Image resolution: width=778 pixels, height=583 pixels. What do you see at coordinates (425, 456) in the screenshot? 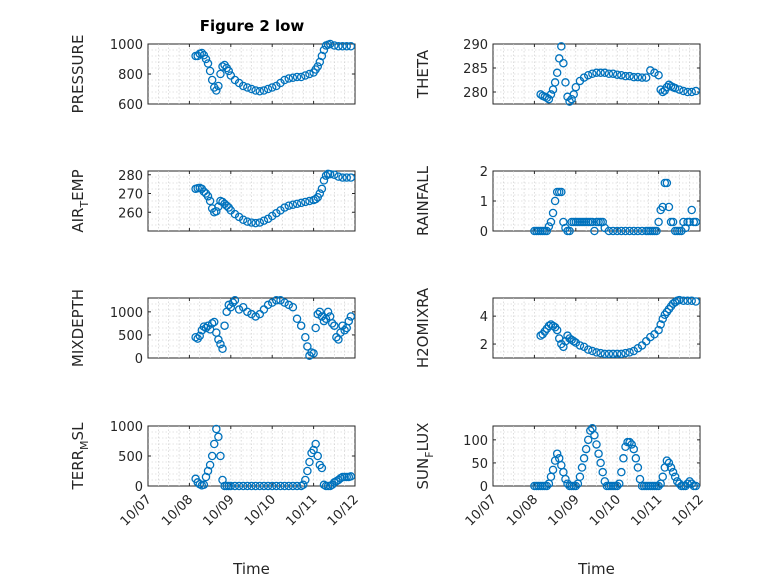
I see `y-axis-label: SUNFLUX` at bounding box center [425, 456].